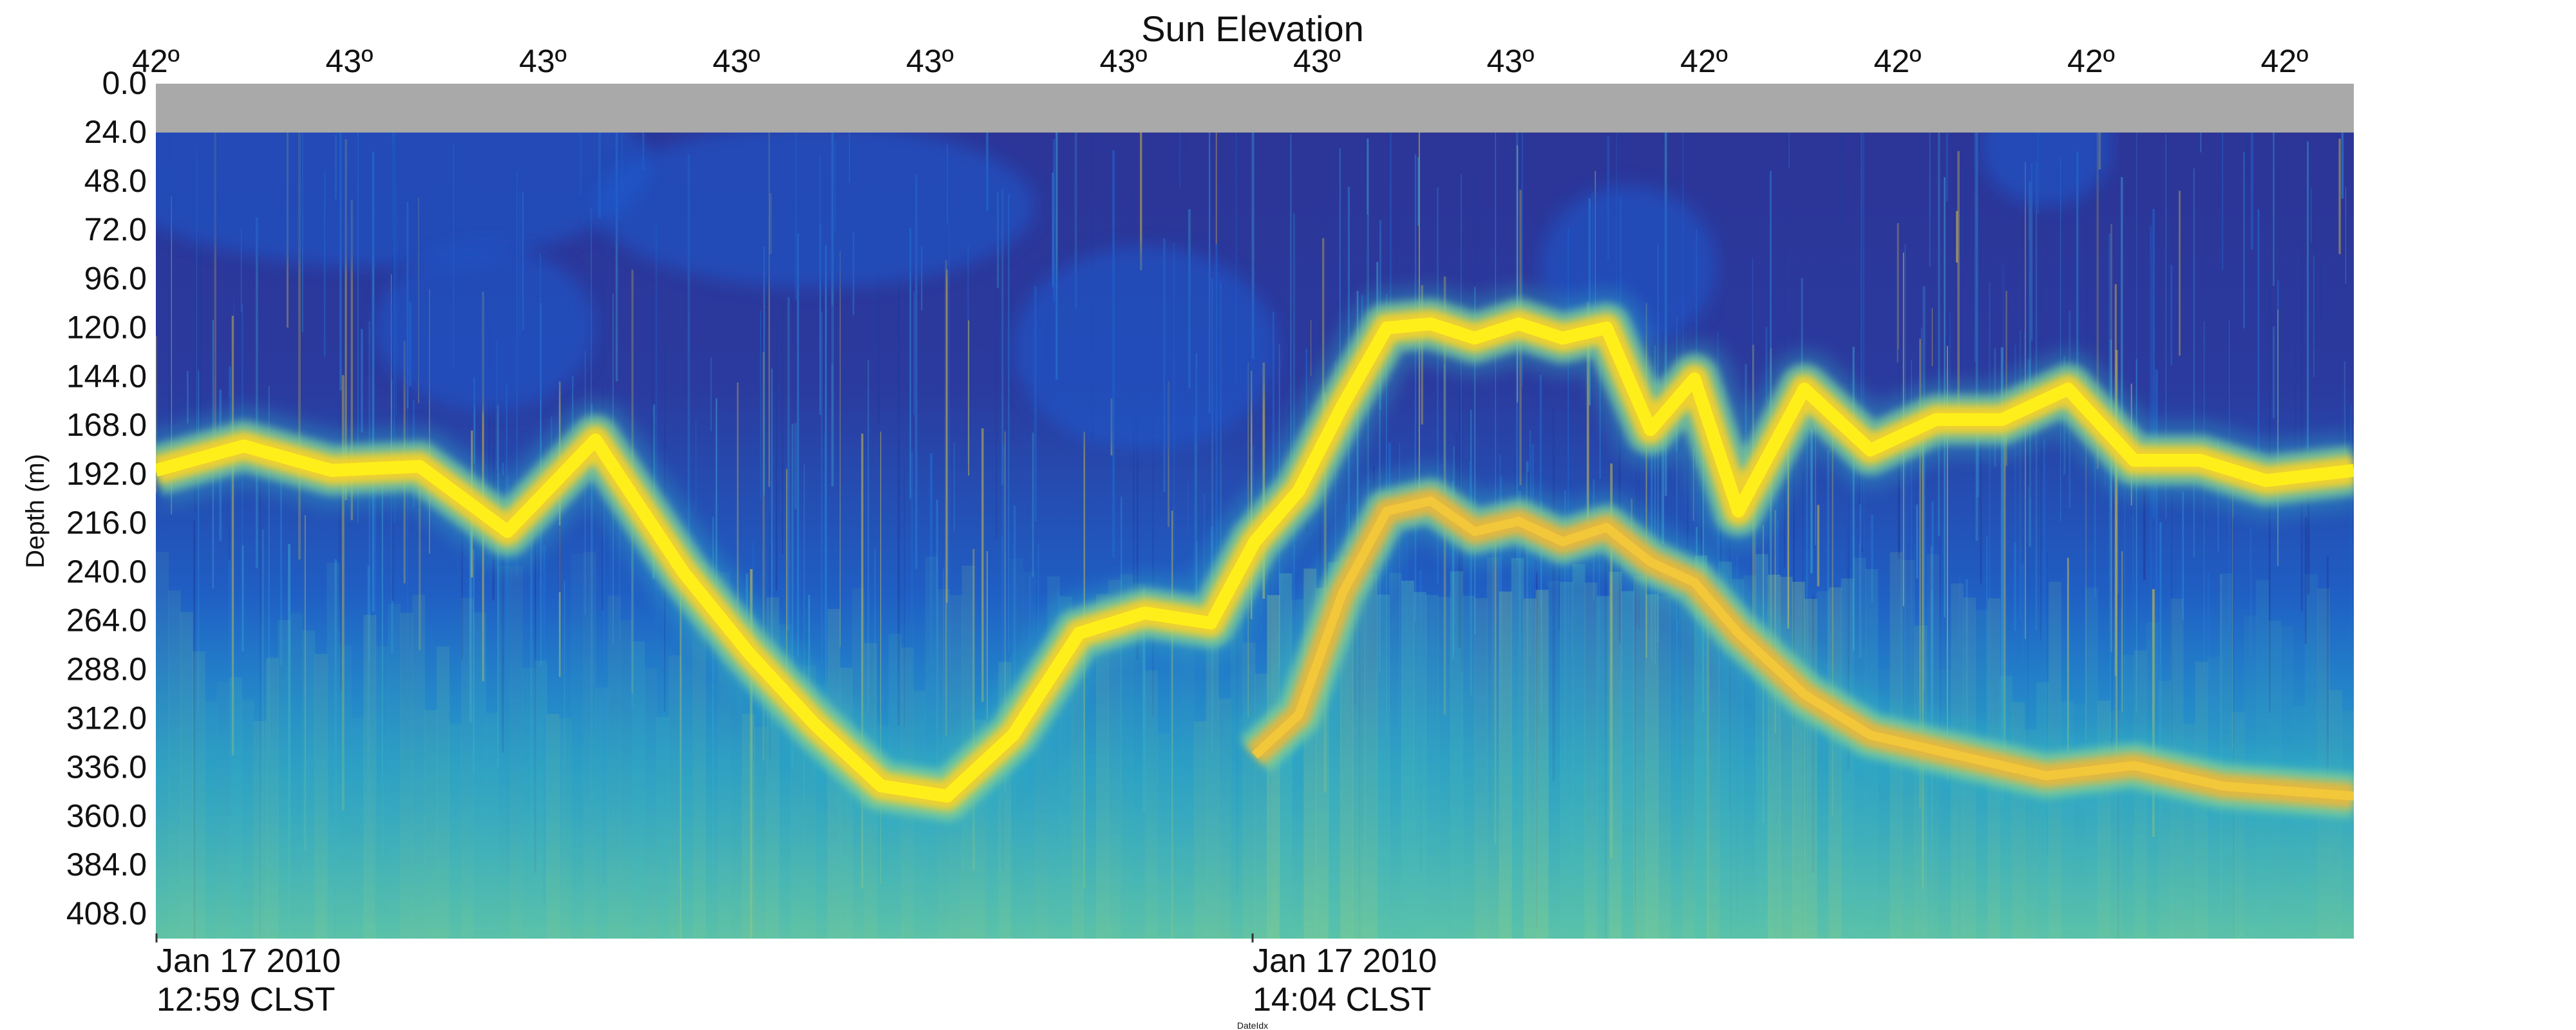 The height and width of the screenshot is (1030, 2576). I want to click on y-tick-label: 48.0, so click(116, 181).